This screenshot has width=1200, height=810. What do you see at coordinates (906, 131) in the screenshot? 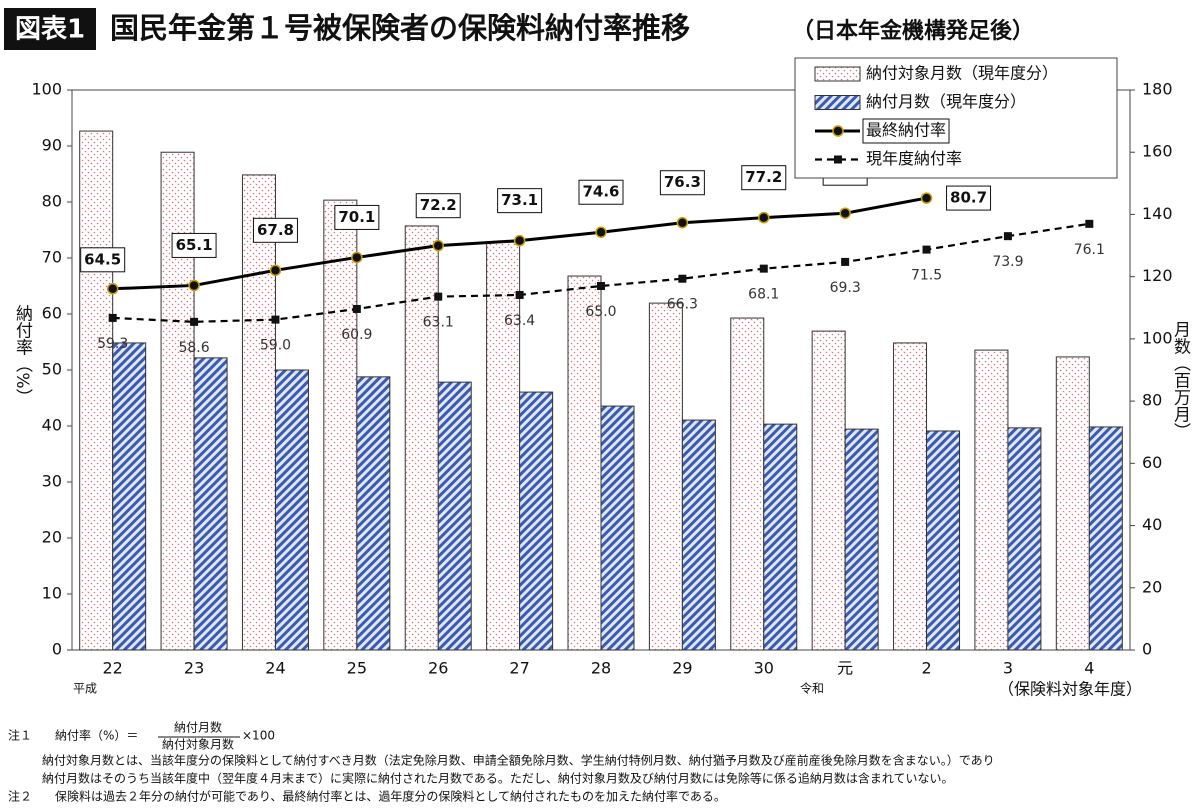
I see `legend-label-box` at bounding box center [906, 131].